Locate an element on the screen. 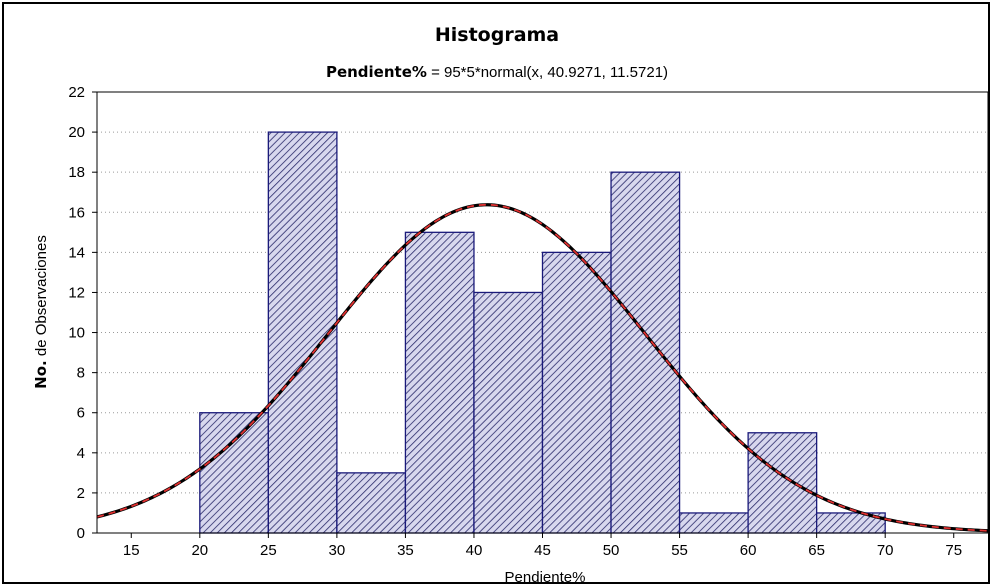 Image resolution: width=994 pixels, height=588 pixels. x-axis-ticks: 15 20 25 30 35 40 45 50 55 60 65 70 75 is located at coordinates (542, 546).